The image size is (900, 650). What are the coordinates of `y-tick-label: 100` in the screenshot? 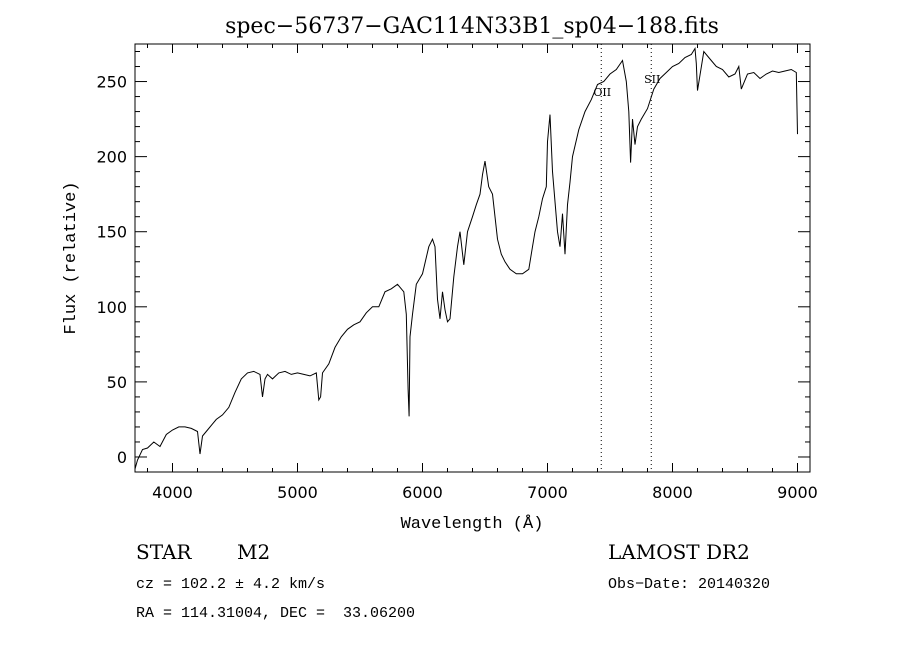 It's located at (111, 307).